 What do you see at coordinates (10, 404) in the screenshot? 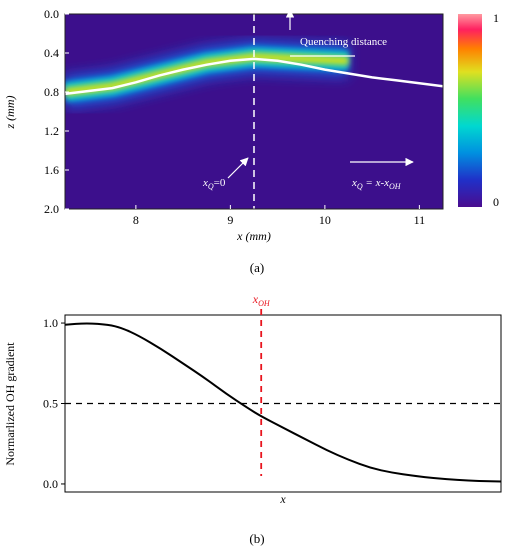
I see `panel-b-ylabel: Normarlized OH gradient` at bounding box center [10, 404].